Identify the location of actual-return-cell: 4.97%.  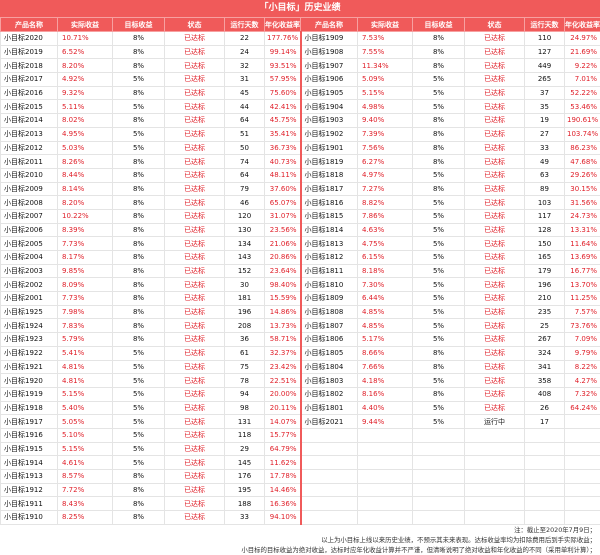
(385, 175).